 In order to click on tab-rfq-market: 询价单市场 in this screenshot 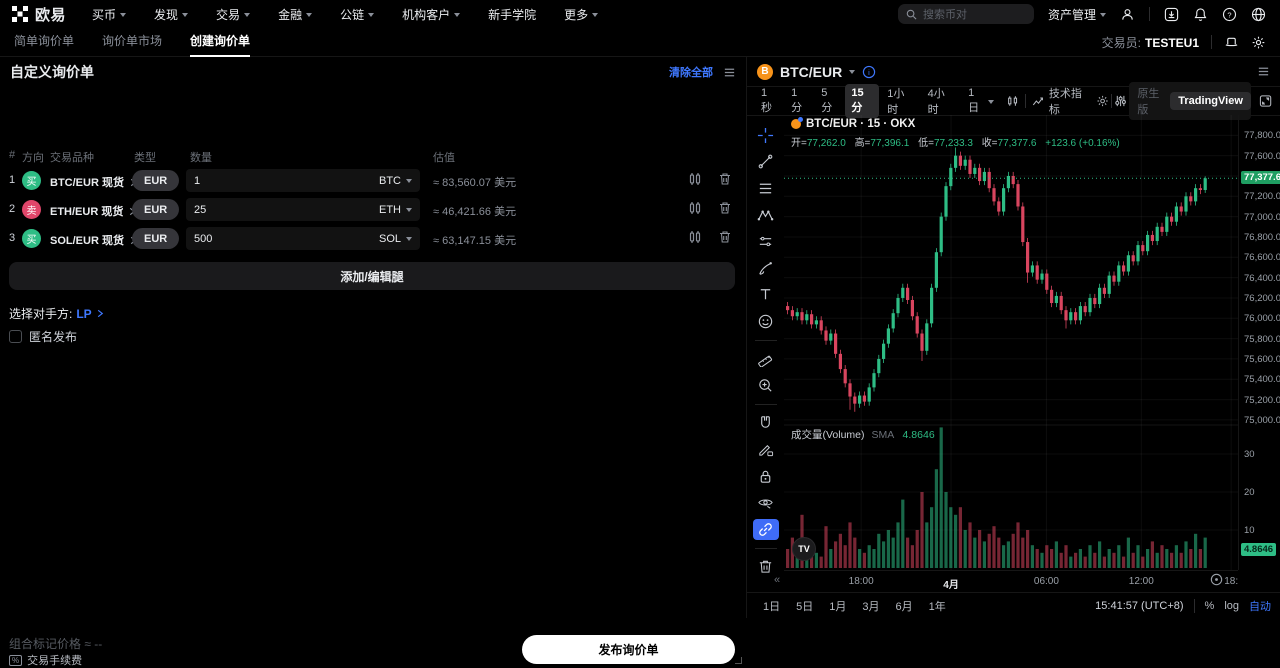, I will do `click(132, 40)`.